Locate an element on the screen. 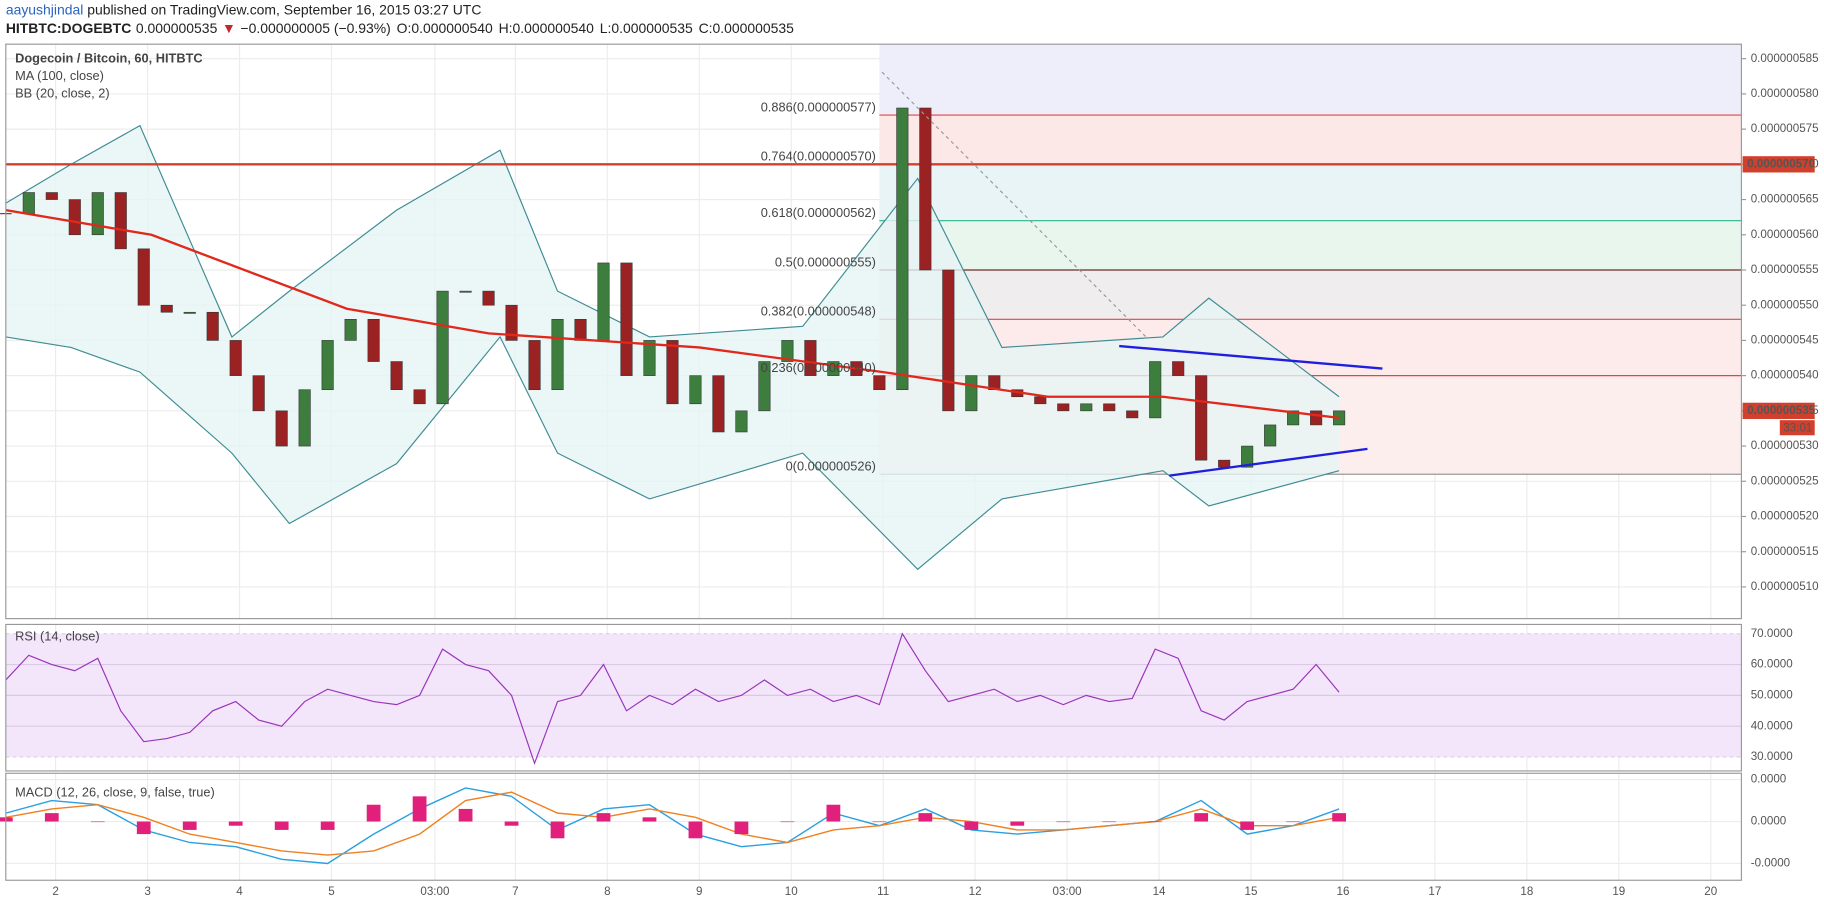 This screenshot has width=1824, height=907. x-tick-label: 17 is located at coordinates (1434, 891).